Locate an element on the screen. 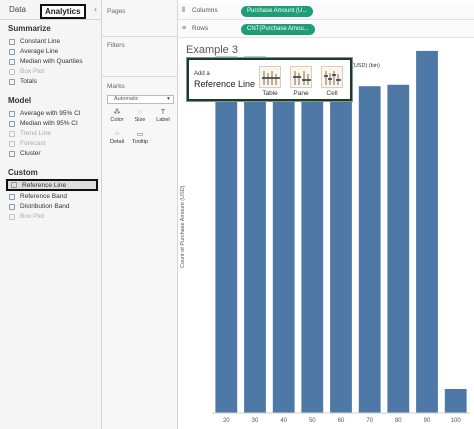 This screenshot has height=429, width=474. average-line-icon is located at coordinates (12, 51).